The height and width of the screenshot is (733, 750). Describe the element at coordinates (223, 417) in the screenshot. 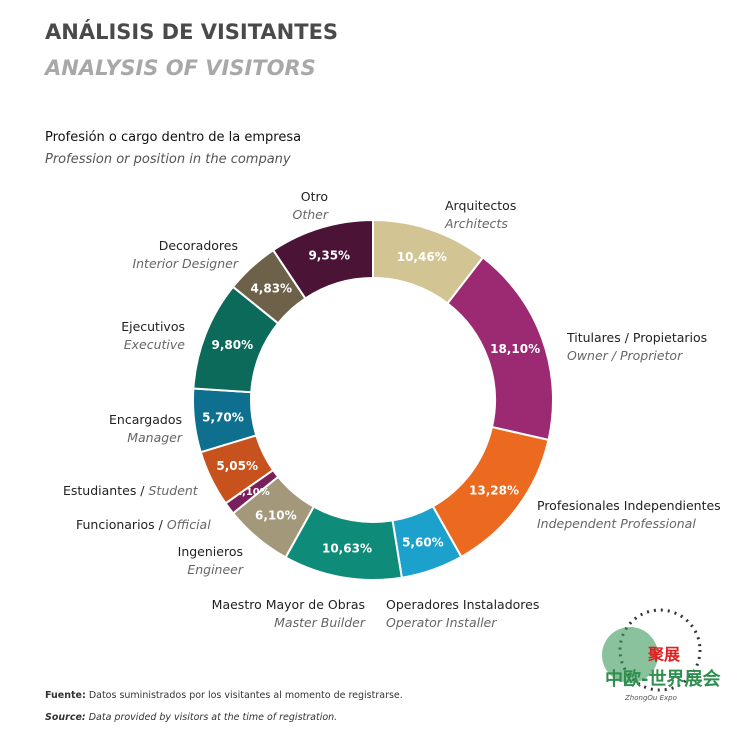

I see `data-label-8: 5,70%` at that location.